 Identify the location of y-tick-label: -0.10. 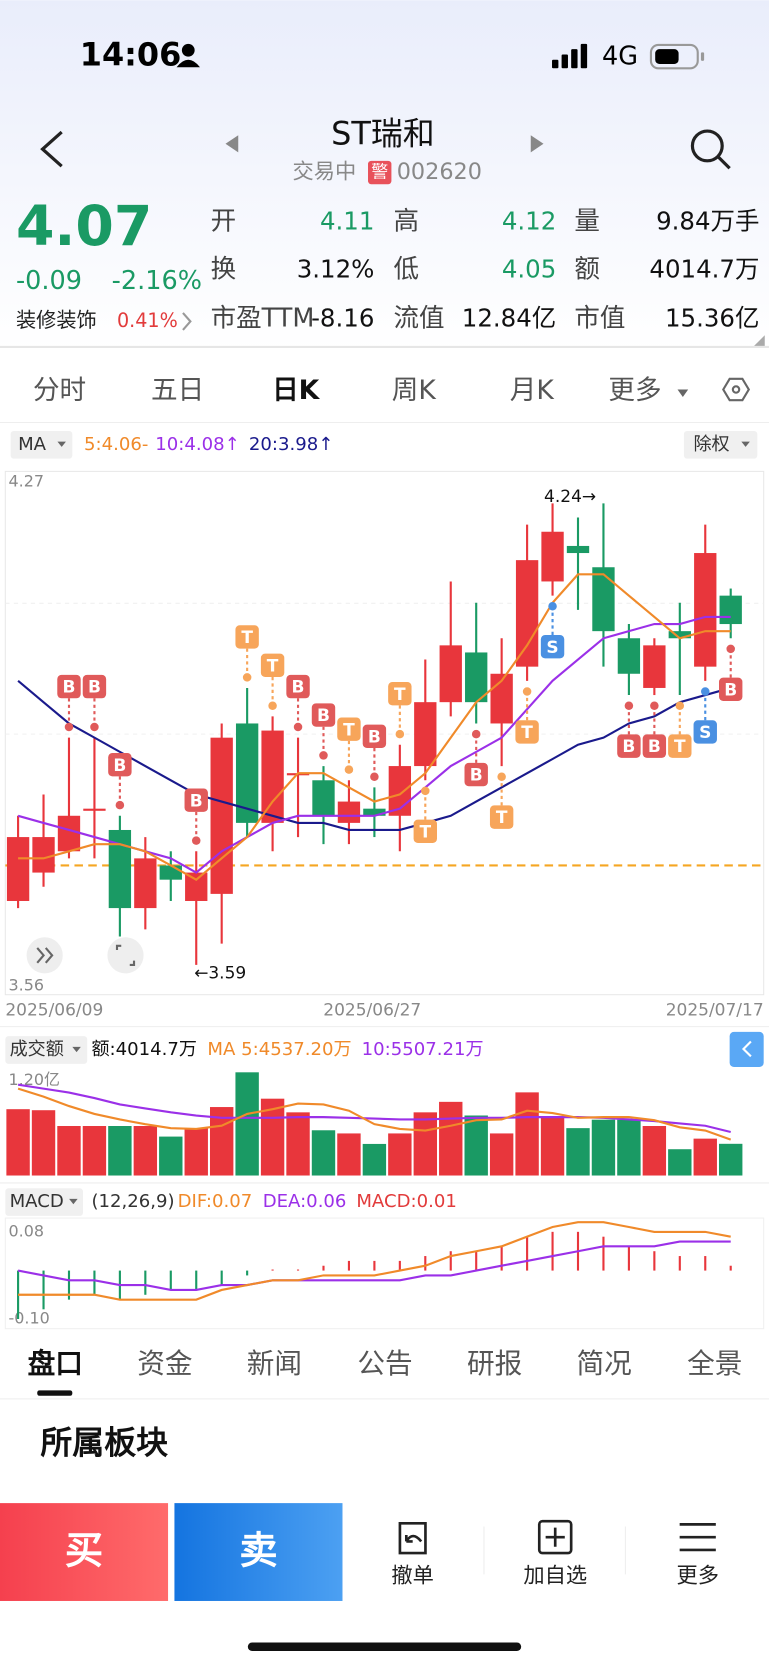
(29, 1317).